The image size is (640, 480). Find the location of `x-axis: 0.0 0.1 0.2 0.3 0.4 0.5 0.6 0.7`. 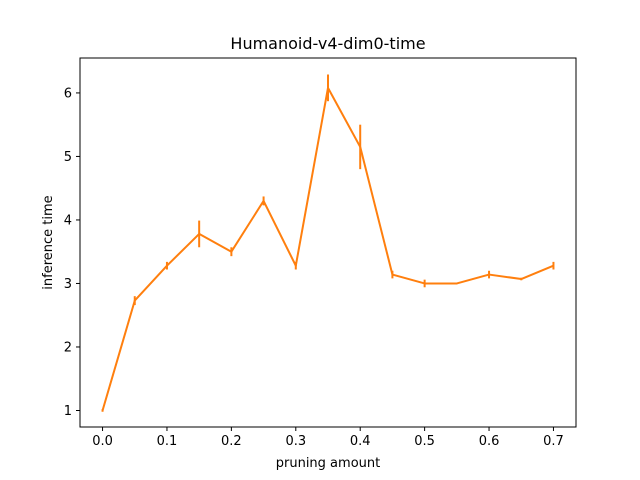

x-axis: 0.0 0.1 0.2 0.3 0.4 0.5 0.6 0.7 is located at coordinates (328, 438).